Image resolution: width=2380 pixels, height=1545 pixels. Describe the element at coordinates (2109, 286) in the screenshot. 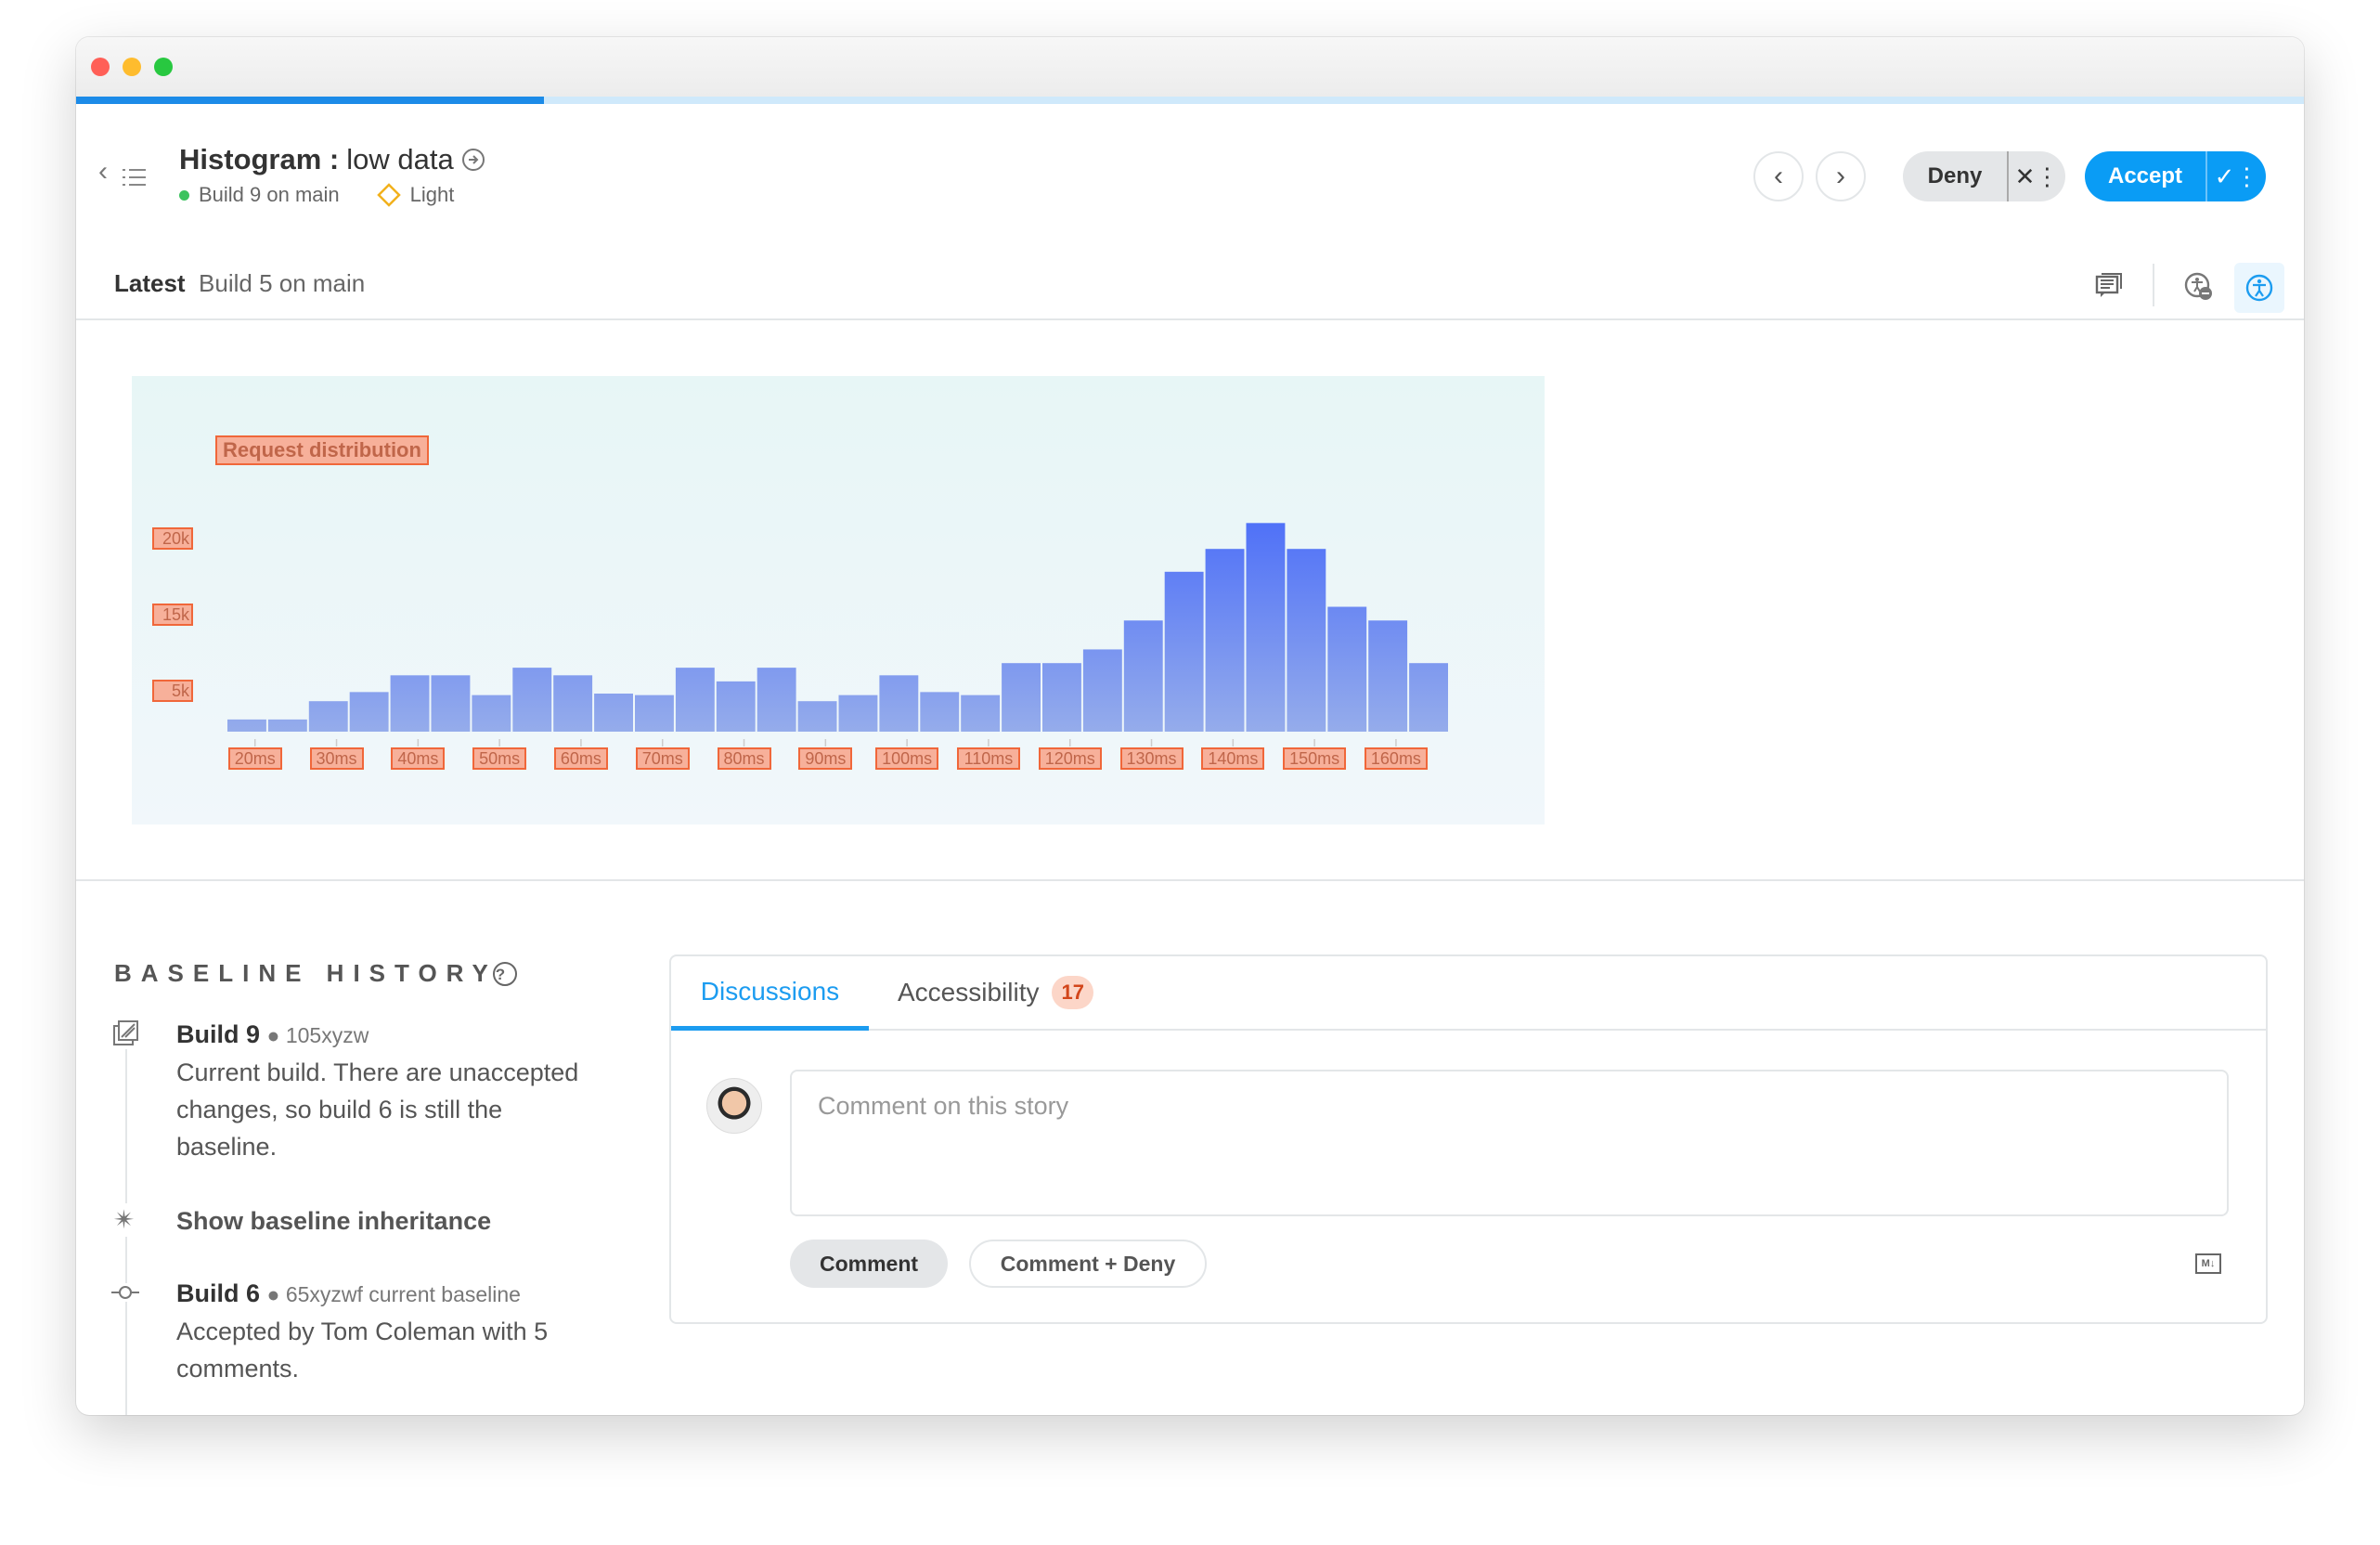

I see `comments-icon` at that location.